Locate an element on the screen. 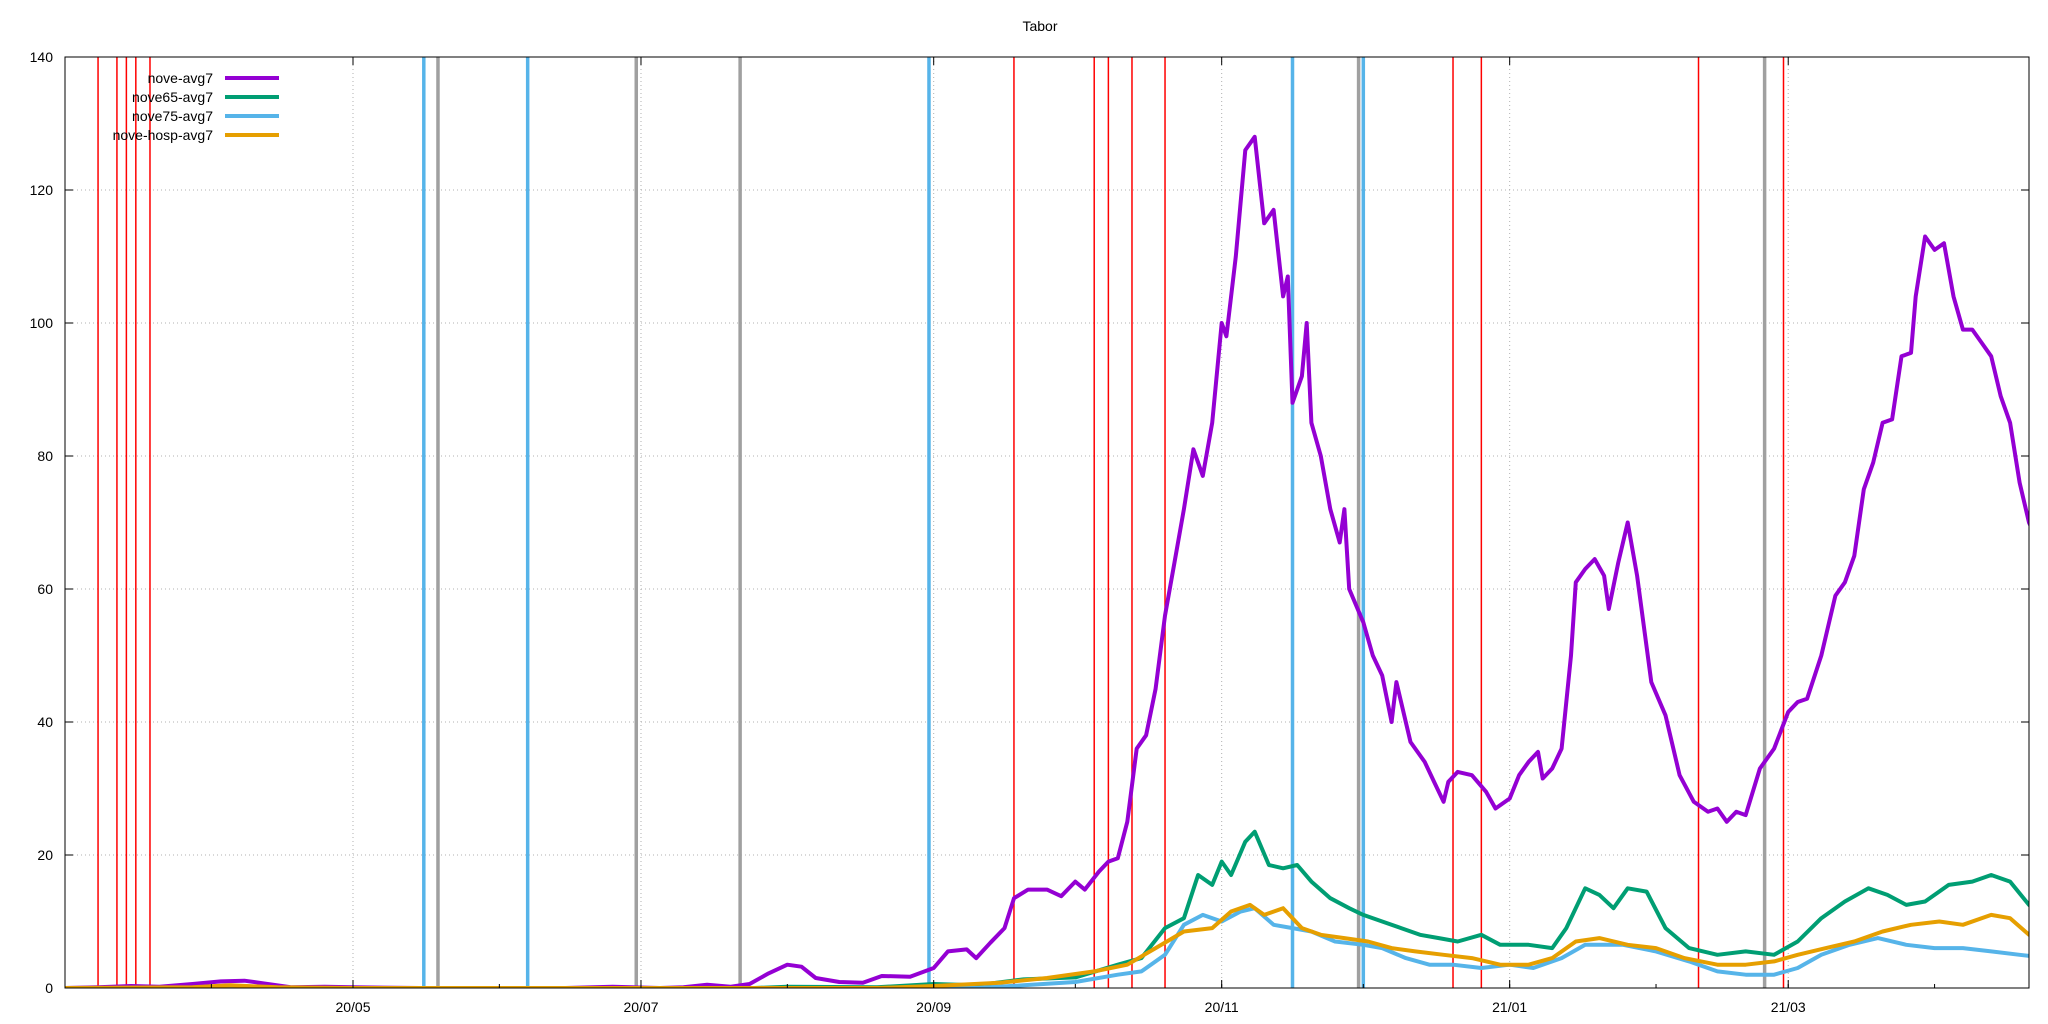  series-line-nove-hosp-avg7 is located at coordinates (1047, 945).